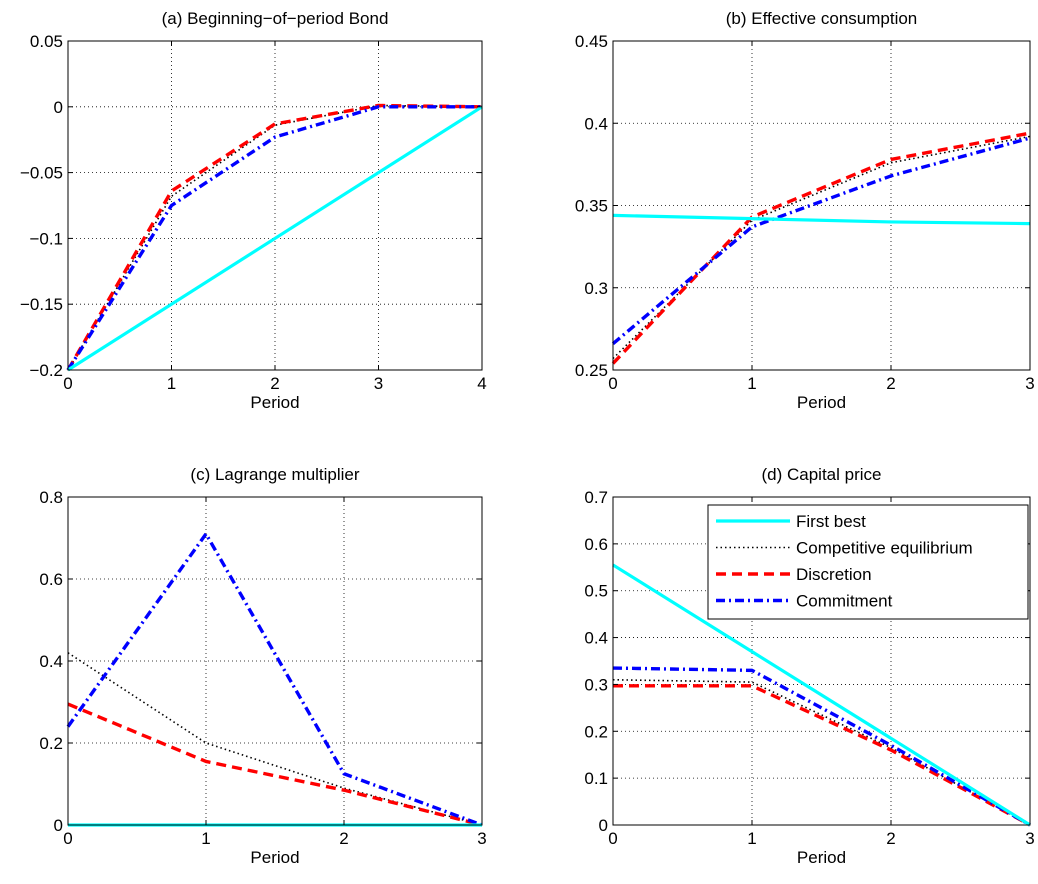 Image resolution: width=1038 pixels, height=884 pixels. What do you see at coordinates (275, 18) in the screenshot?
I see `chart-title: (a) Beginning−of−period Bond` at bounding box center [275, 18].